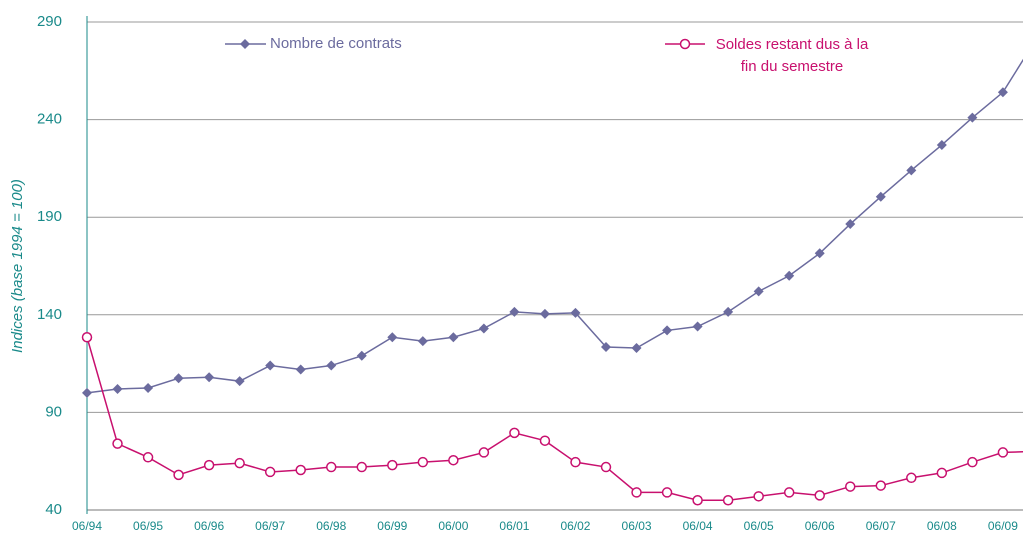 Image resolution: width=1023 pixels, height=538 pixels. I want to click on x-tick-label: 06/98, so click(331, 526).